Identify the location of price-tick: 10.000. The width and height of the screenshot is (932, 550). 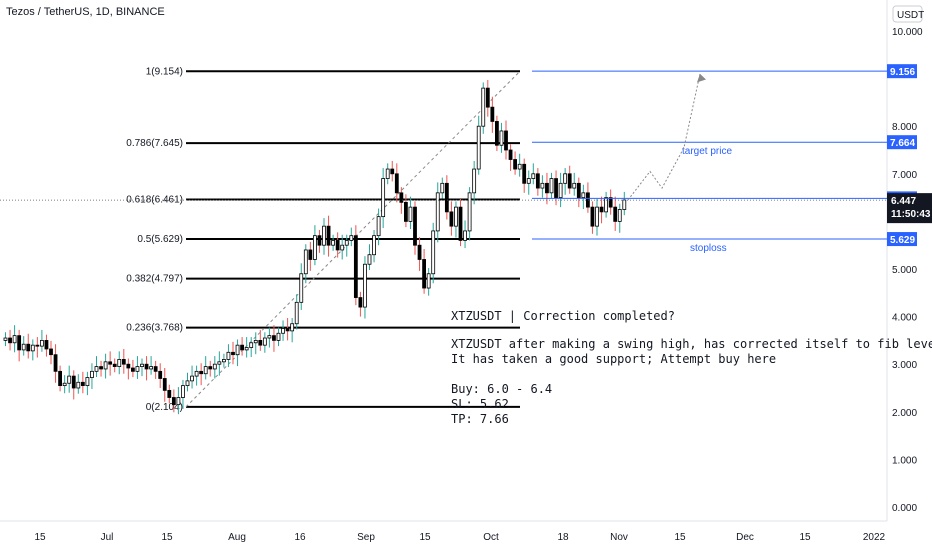
(907, 32).